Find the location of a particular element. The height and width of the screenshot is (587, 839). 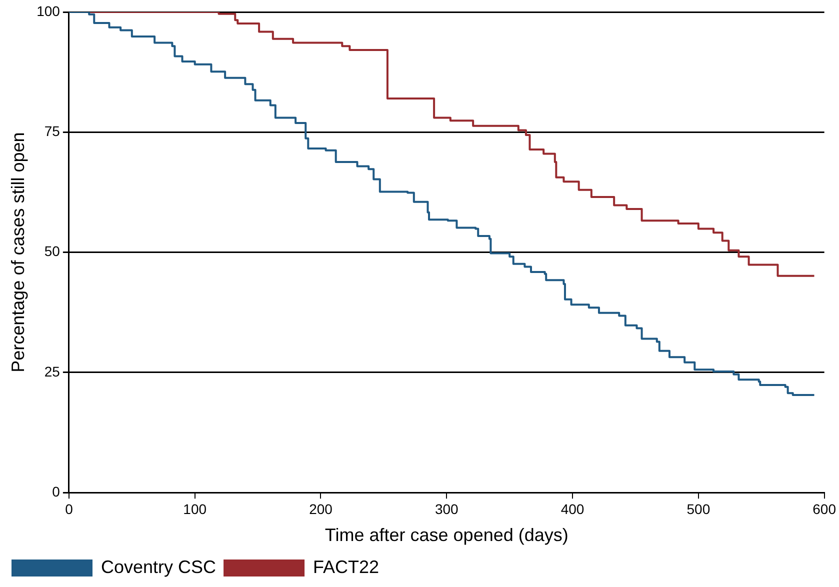

x-tick-label: 400 is located at coordinates (572, 508).